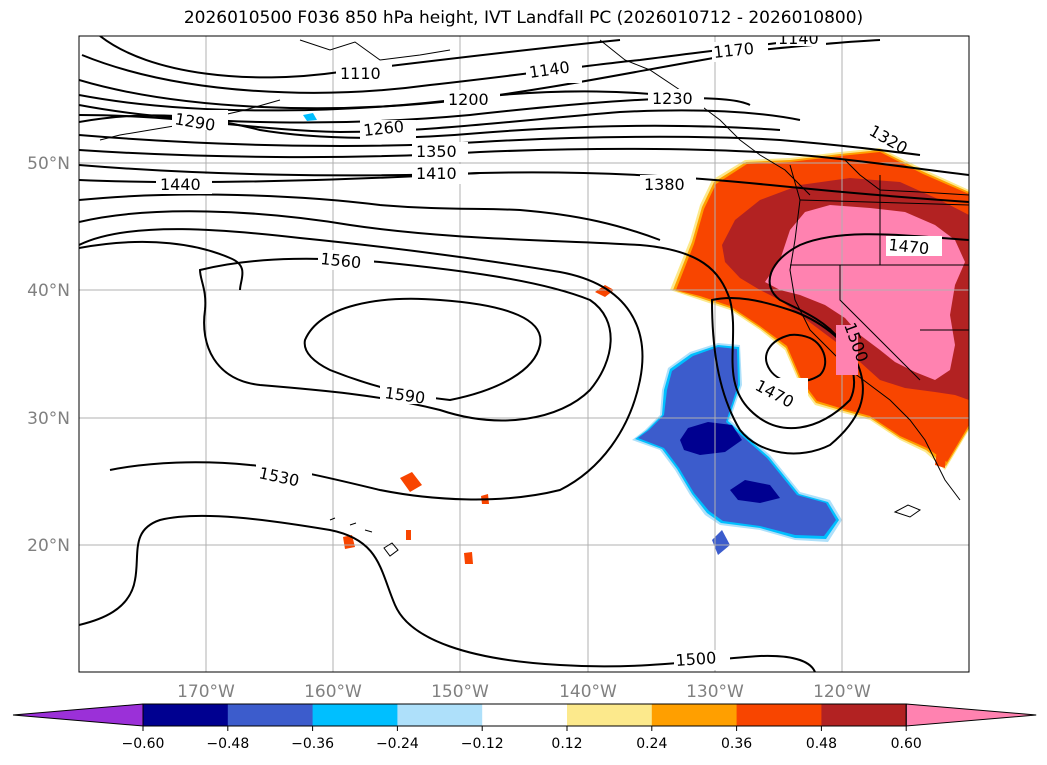 The width and height of the screenshot is (1047, 765). What do you see at coordinates (436, 173) in the screenshot?
I see `contour-label: 1410` at bounding box center [436, 173].